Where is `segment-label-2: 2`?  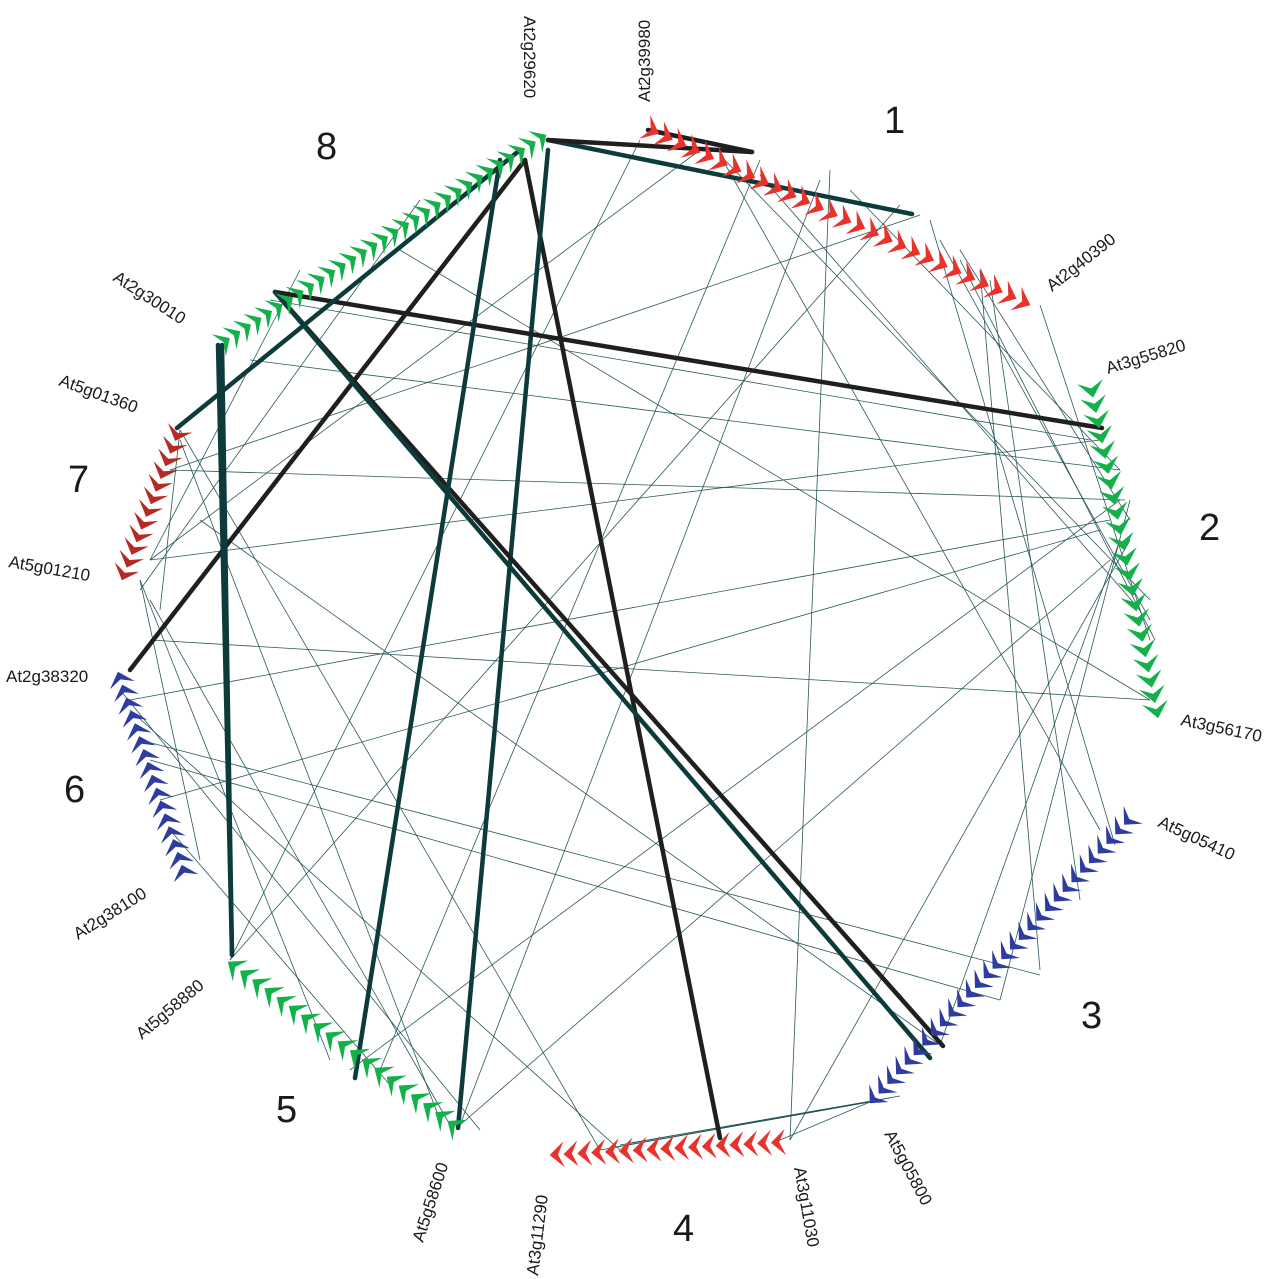
segment-label-2: 2 is located at coordinates (1209, 528).